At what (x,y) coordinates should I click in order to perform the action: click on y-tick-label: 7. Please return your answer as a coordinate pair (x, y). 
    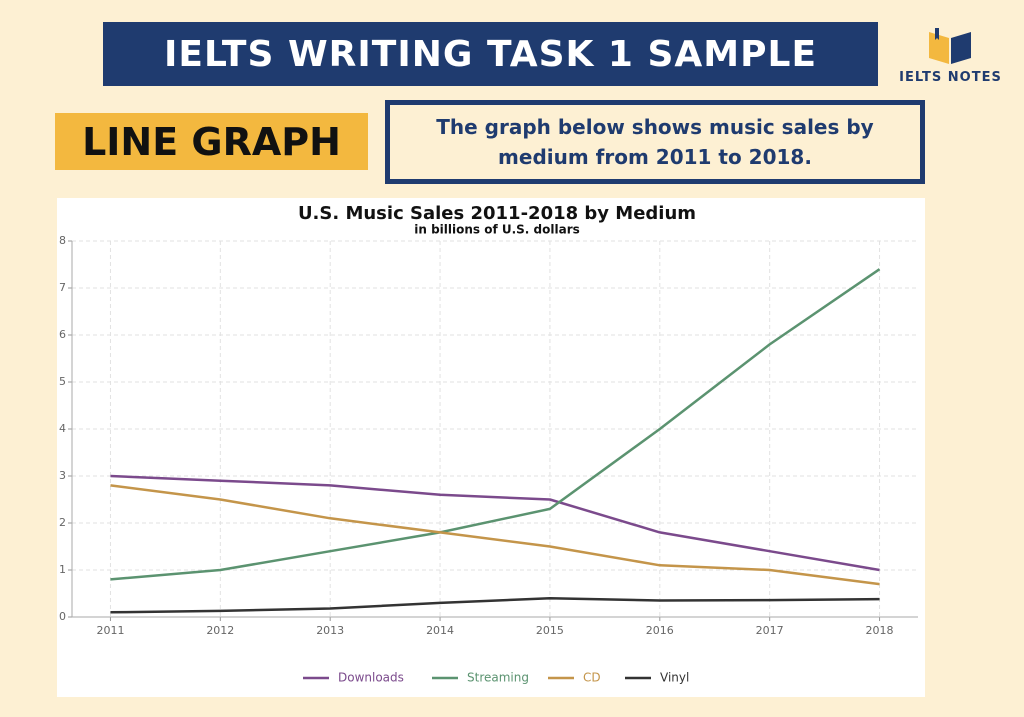
    Looking at the image, I should click on (62, 287).